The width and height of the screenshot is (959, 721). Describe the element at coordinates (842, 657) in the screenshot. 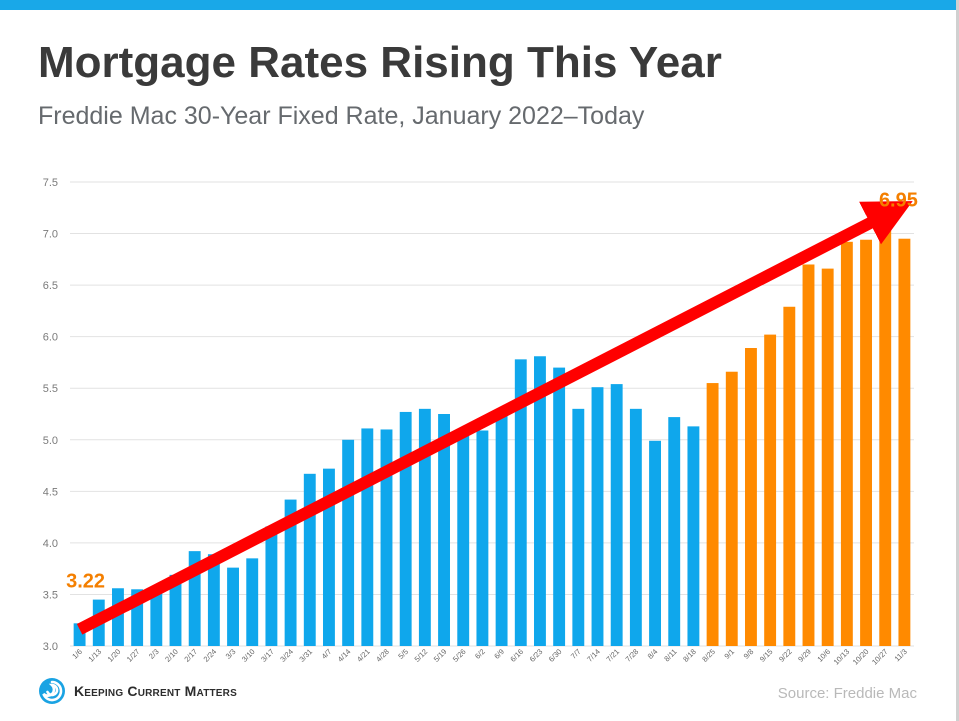

I see `x-tick-label: 10/13` at that location.